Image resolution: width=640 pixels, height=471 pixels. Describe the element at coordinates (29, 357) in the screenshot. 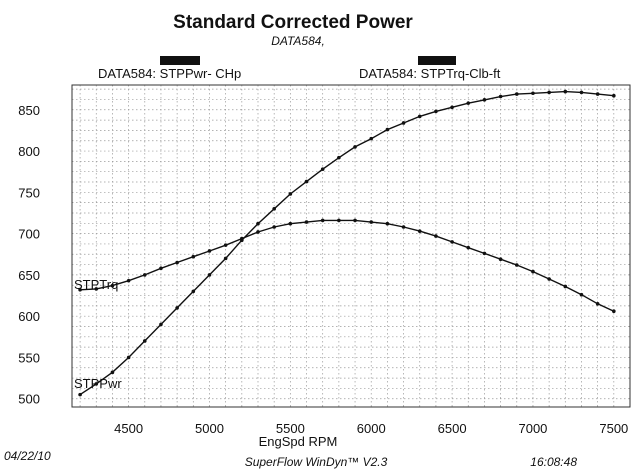

I see `y-tick-label: 550` at that location.